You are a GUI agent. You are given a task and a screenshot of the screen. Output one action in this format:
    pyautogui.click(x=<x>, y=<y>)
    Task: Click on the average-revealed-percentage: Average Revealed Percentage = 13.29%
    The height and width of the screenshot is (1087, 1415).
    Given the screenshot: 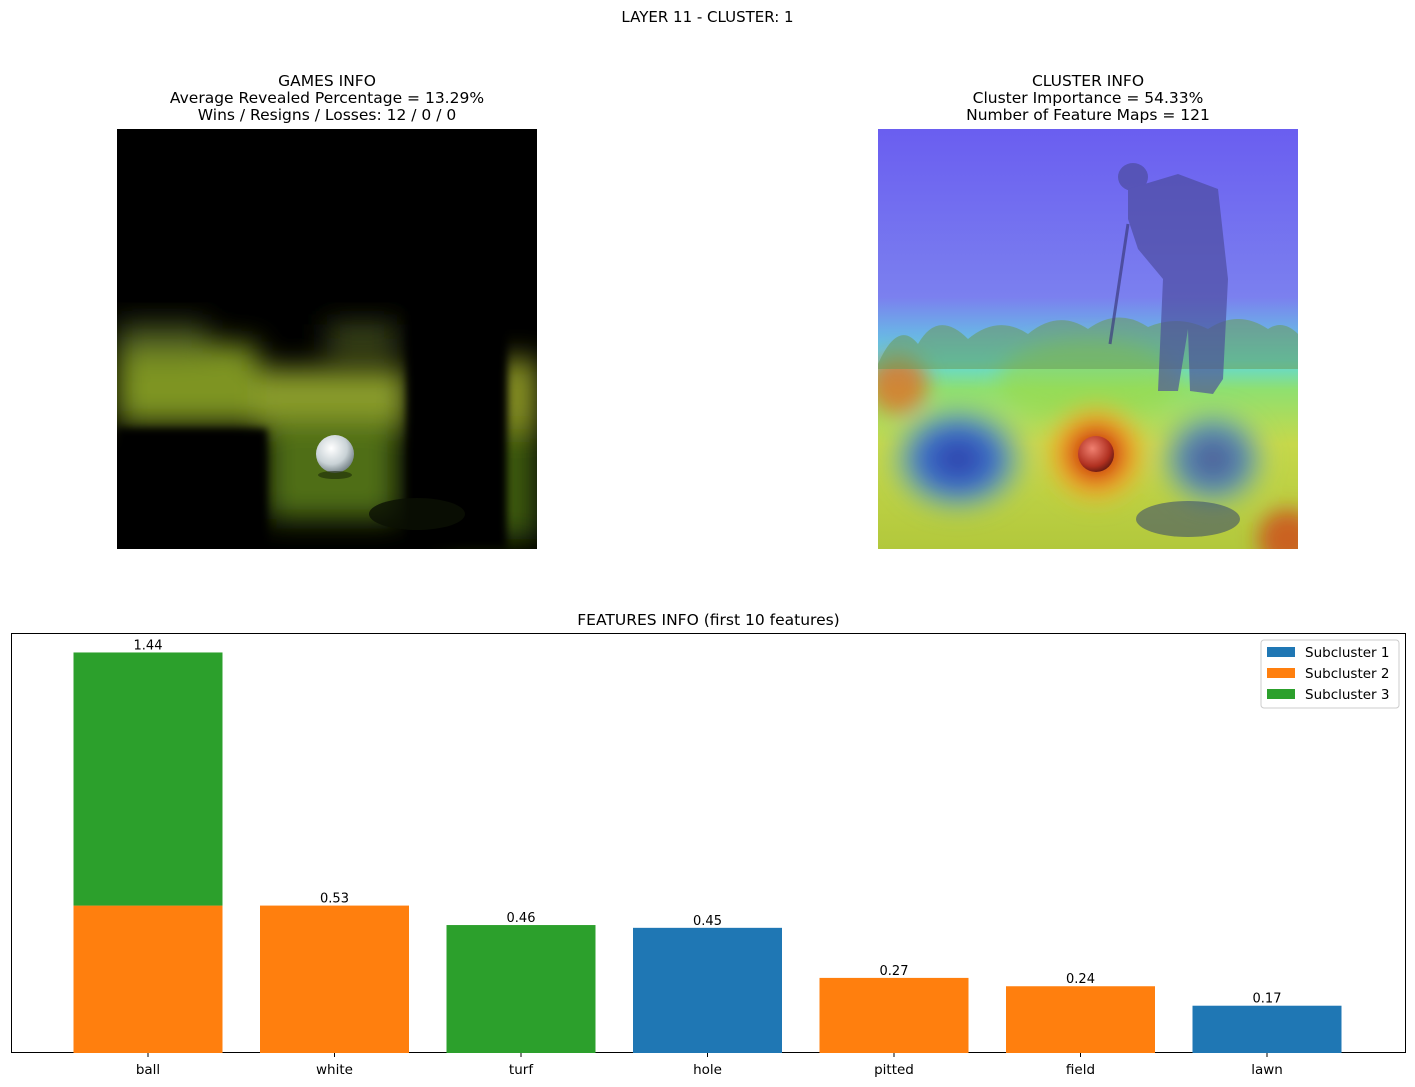 What is the action you would take?
    pyautogui.click(x=327, y=98)
    